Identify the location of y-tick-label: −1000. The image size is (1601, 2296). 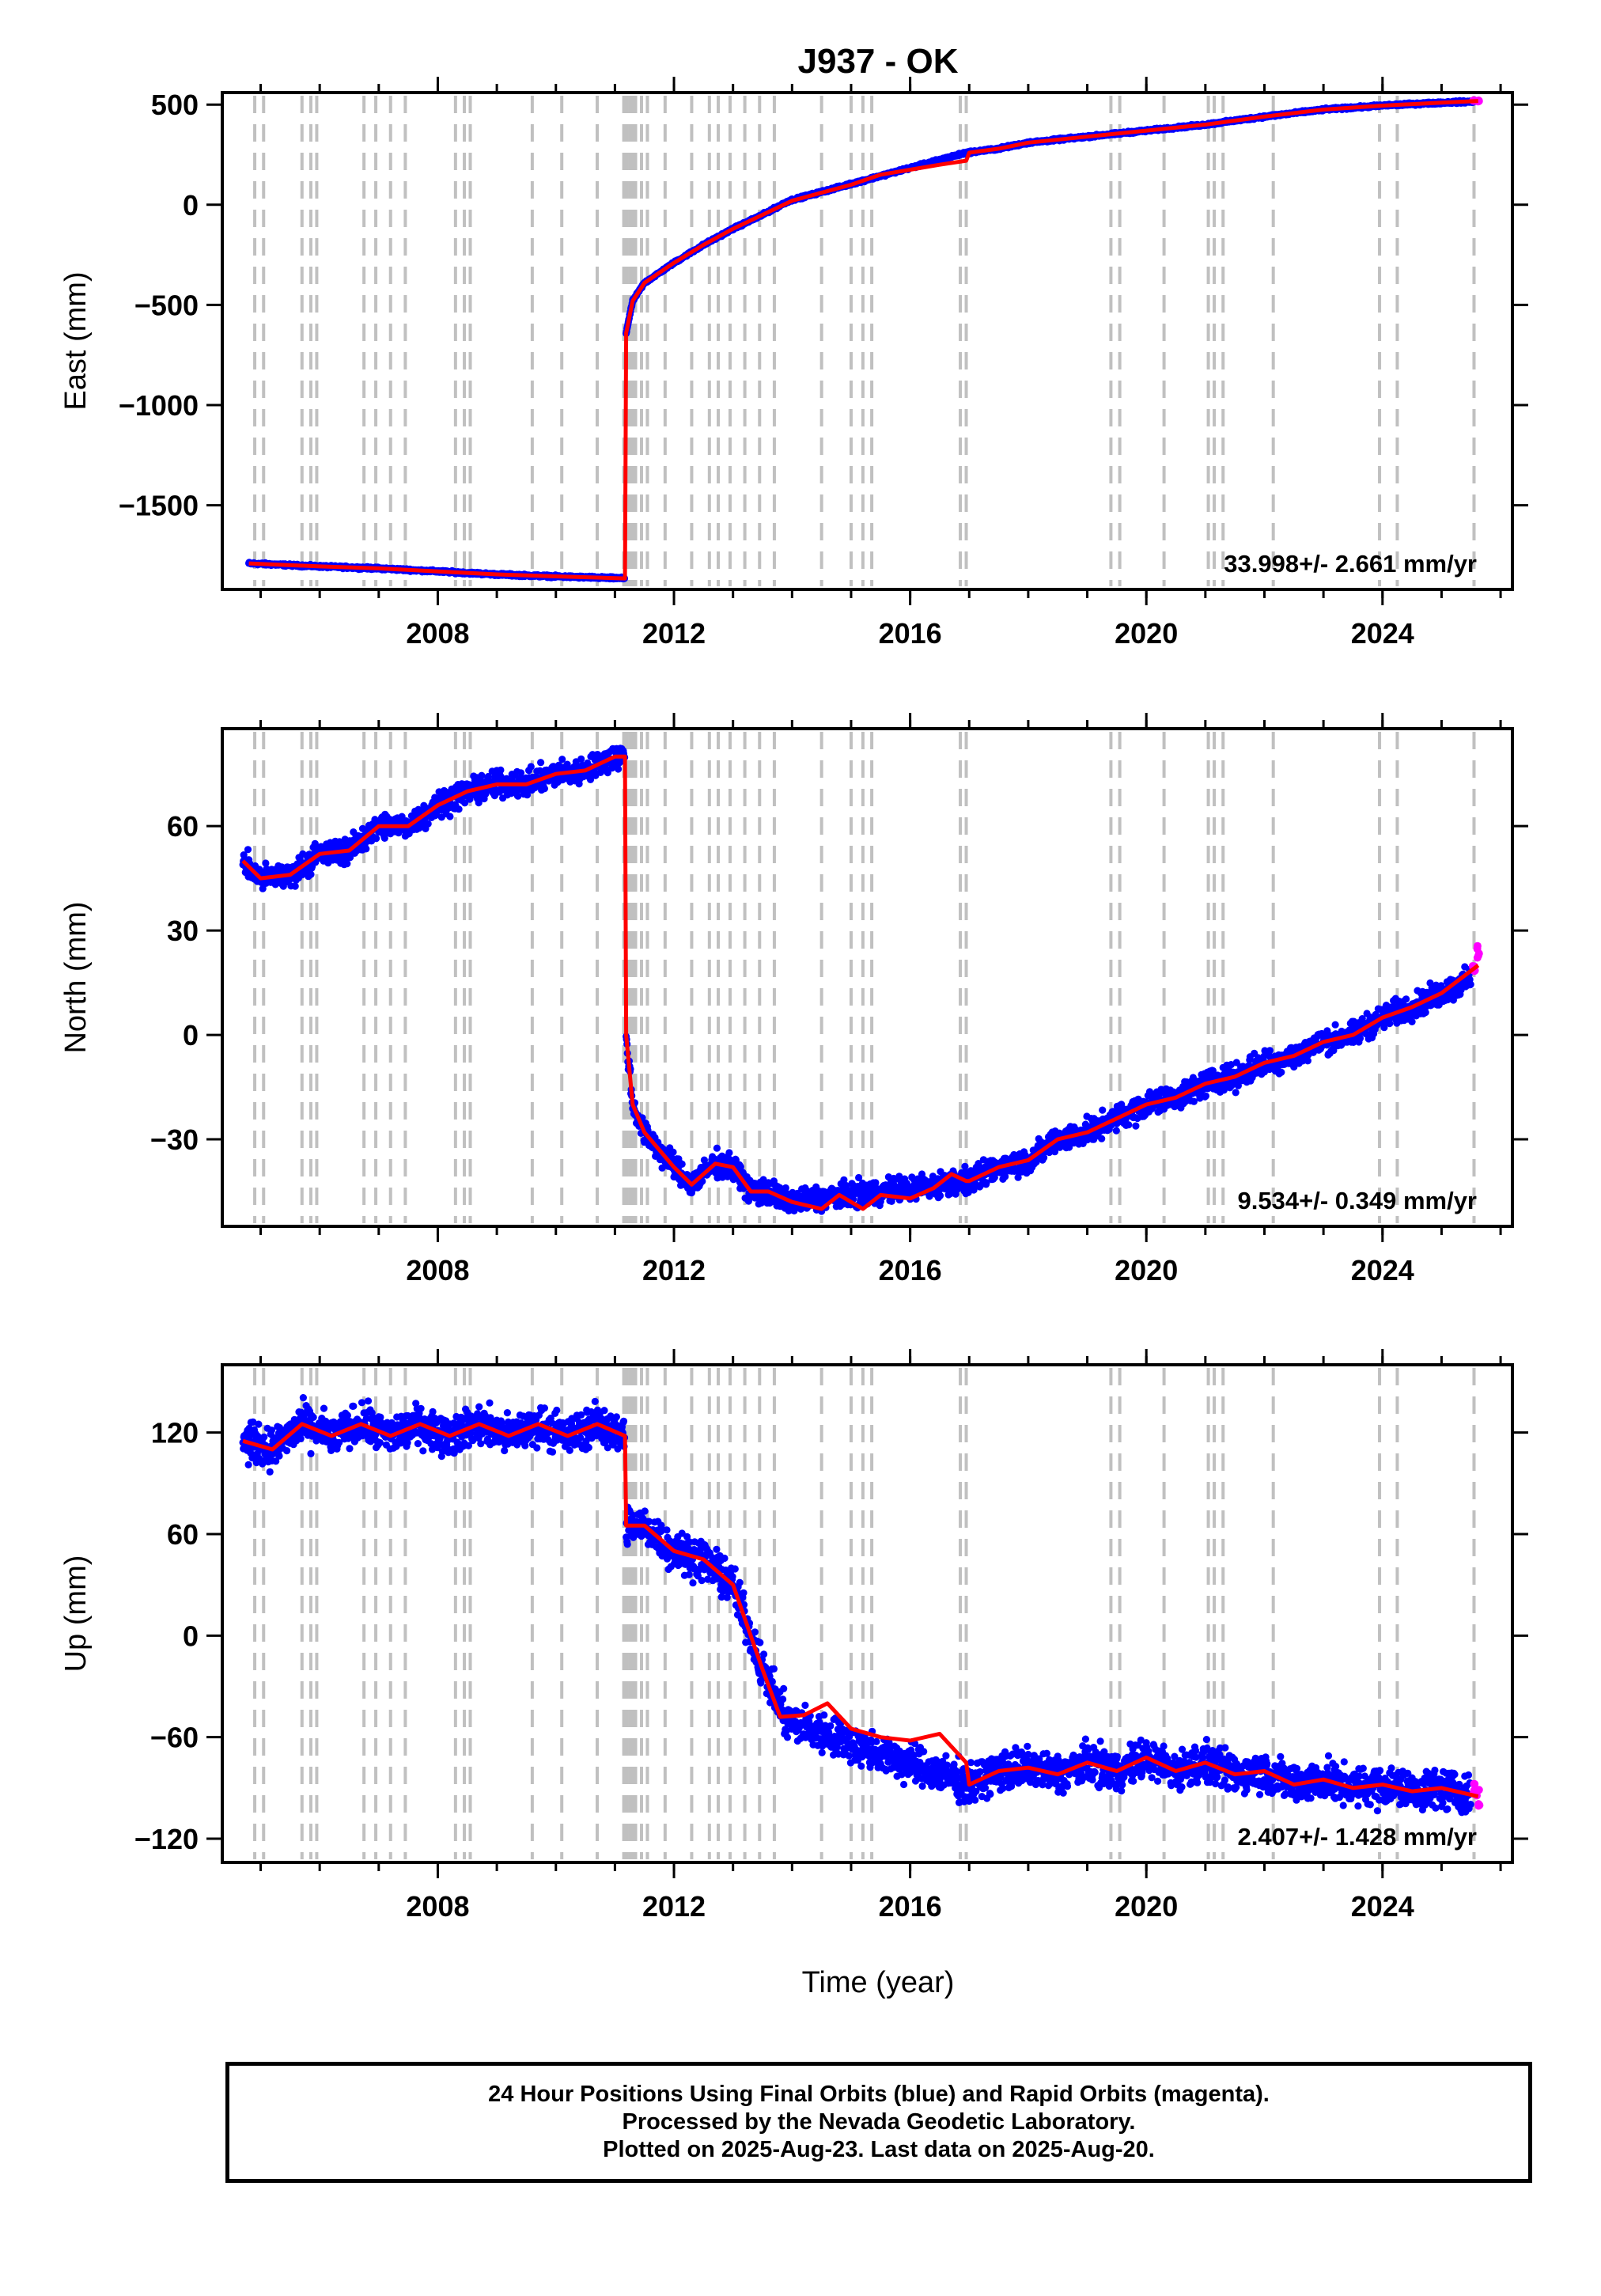
(159, 405).